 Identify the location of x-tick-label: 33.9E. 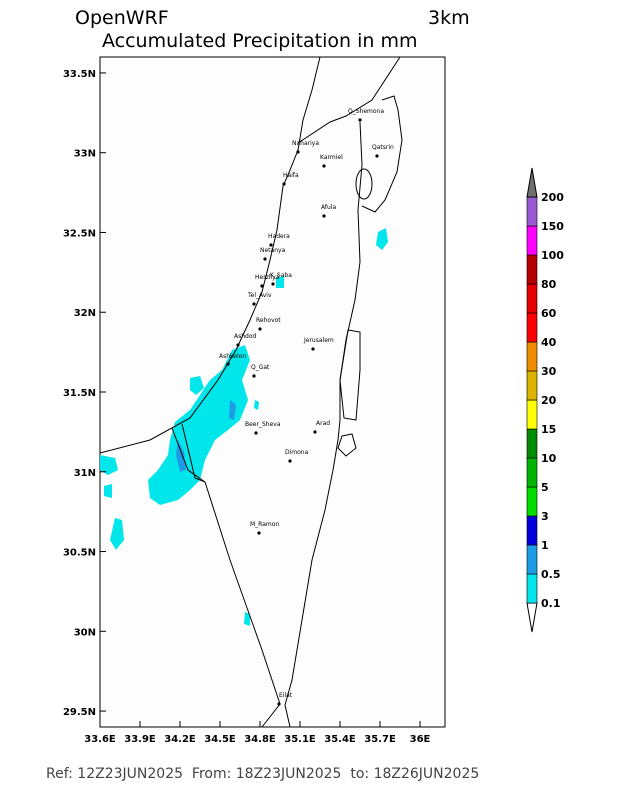
(140, 739).